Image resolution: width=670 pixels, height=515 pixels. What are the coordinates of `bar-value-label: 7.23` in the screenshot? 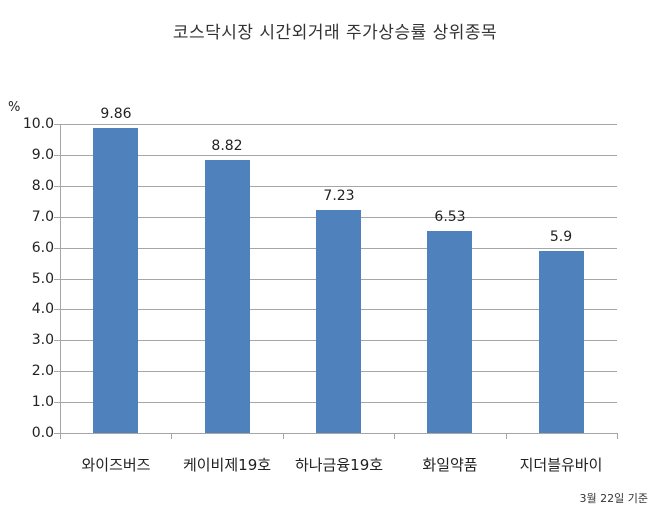 It's located at (339, 196).